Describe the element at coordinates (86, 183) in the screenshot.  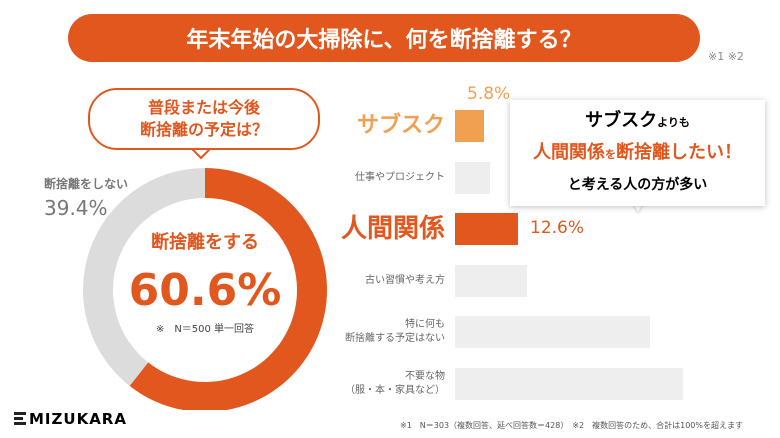
I see `slice-label: 断捨離をしない` at that location.